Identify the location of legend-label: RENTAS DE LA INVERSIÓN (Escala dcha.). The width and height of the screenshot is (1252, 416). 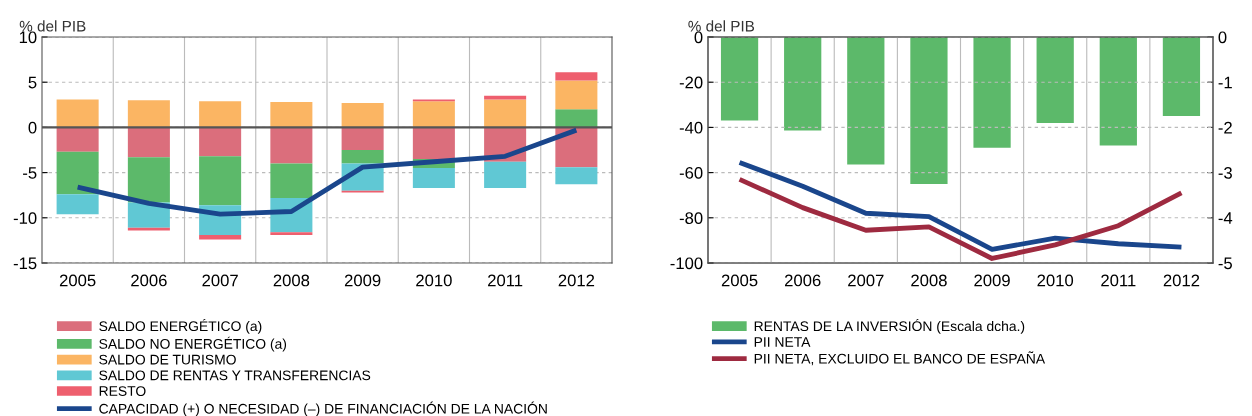
(889, 326).